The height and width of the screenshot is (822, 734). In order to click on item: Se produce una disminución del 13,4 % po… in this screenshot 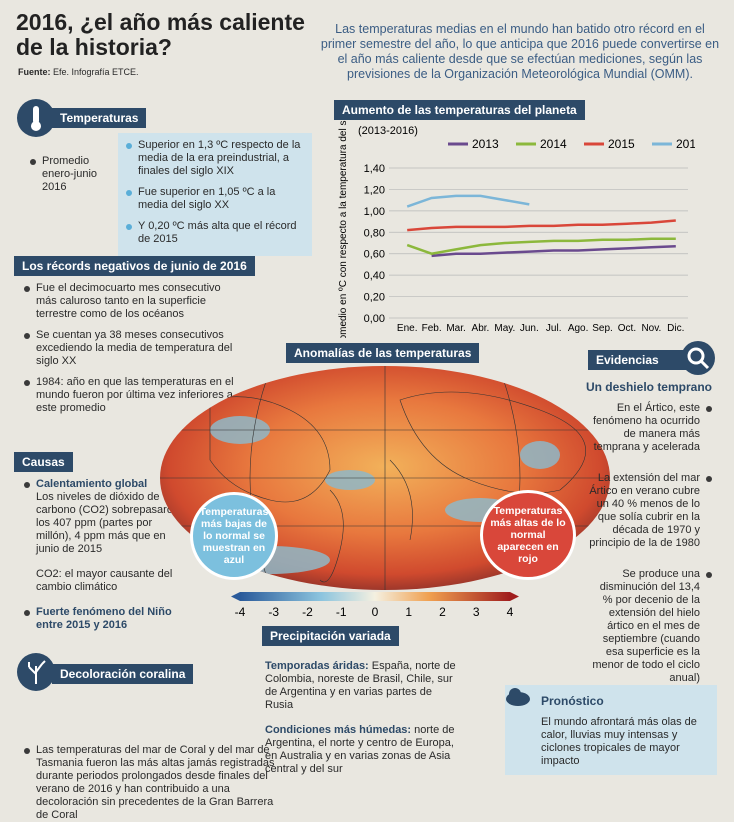, I will do `click(650, 626)`.